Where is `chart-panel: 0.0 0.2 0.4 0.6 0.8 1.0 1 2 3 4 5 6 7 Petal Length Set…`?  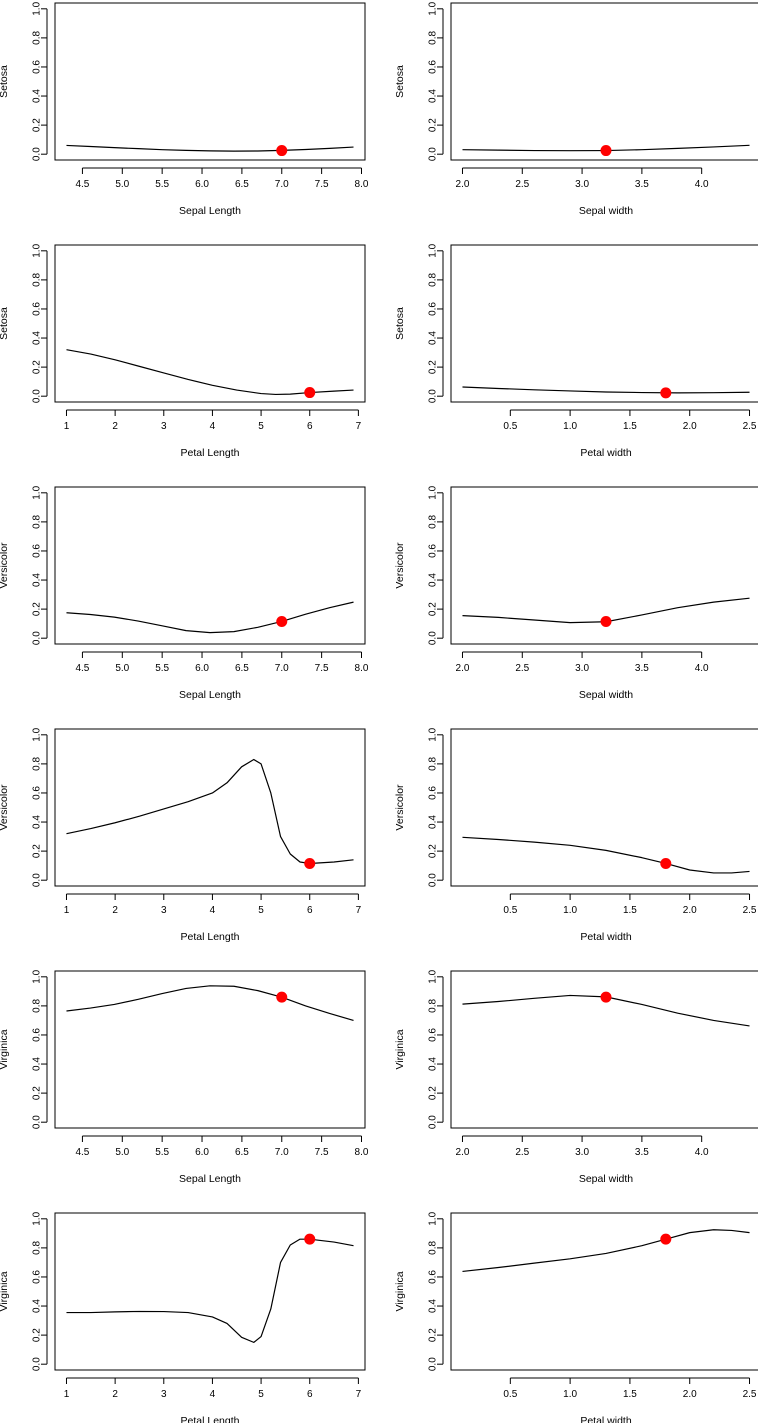 chart-panel: 0.0 0.2 0.4 0.6 0.8 1.0 1 2 3 4 5 6 7 Petal Length Set… is located at coordinates (183, 351).